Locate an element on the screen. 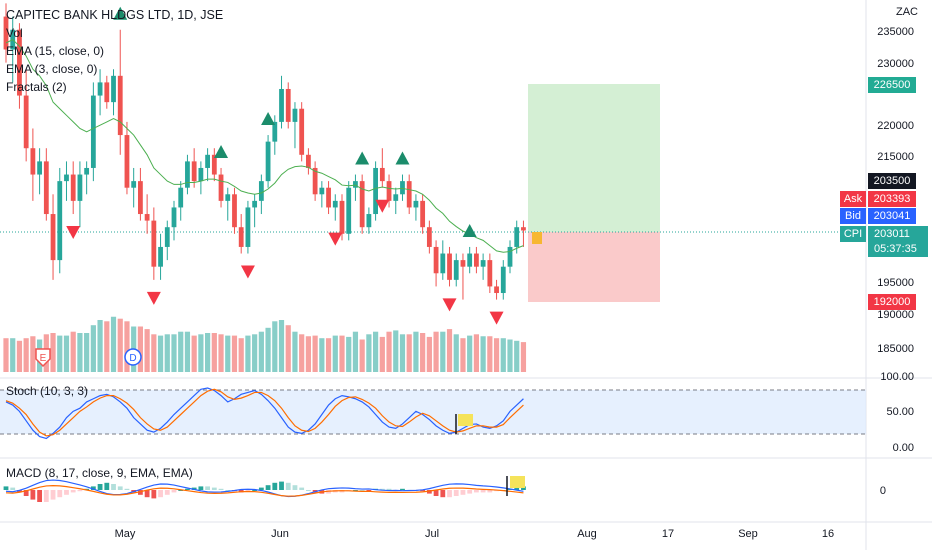 This screenshot has width=932, height=550. dividend-marker: D is located at coordinates (133, 357).